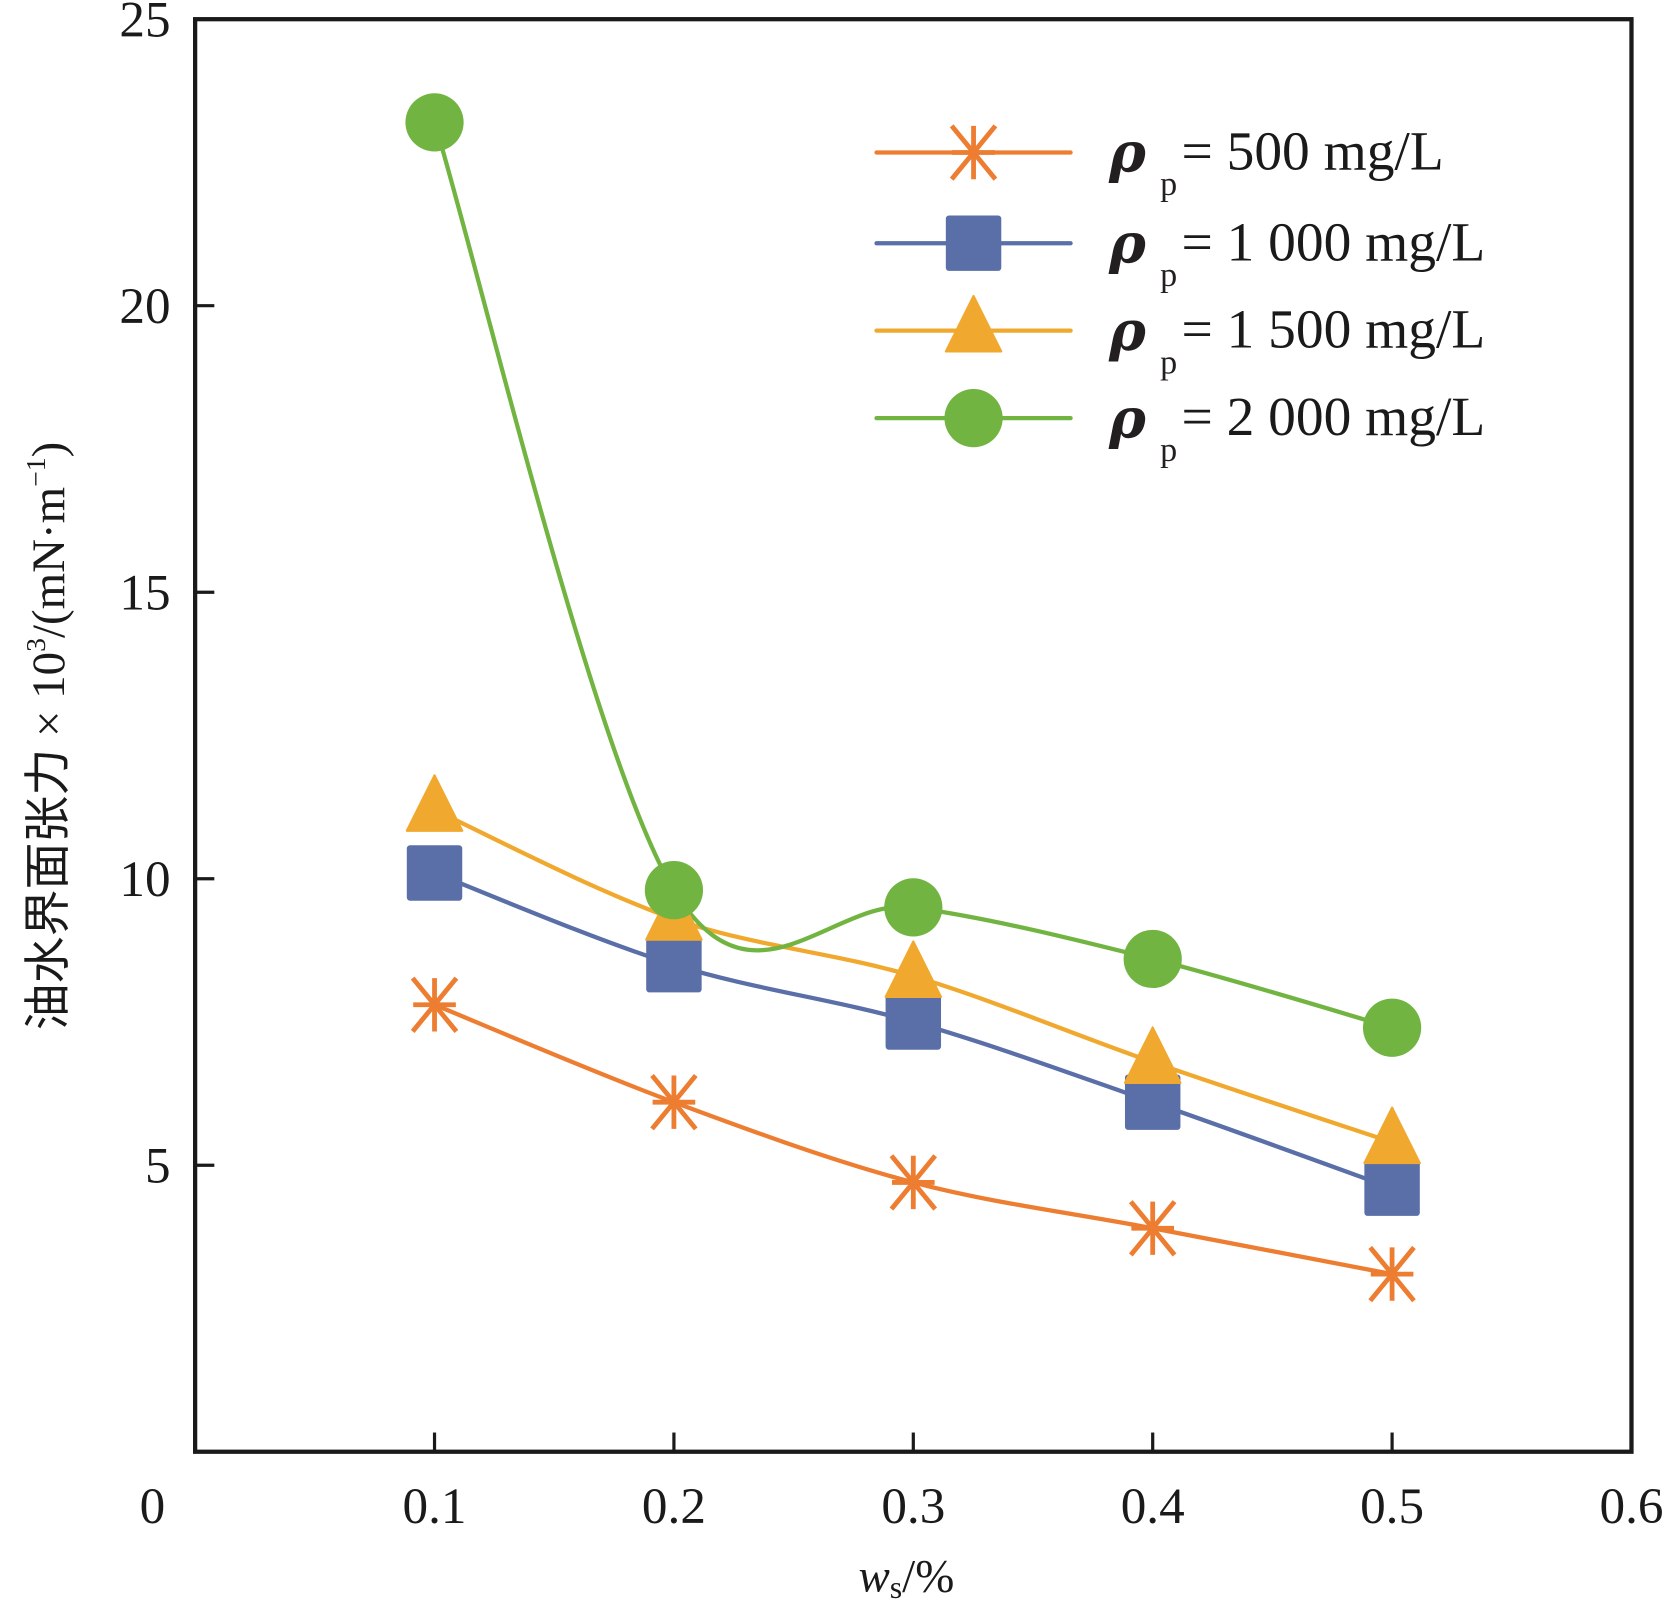 The height and width of the screenshot is (1600, 1672). What do you see at coordinates (1312, 151) in the screenshot?
I see `legend-label: = 500 mg/L` at bounding box center [1312, 151].